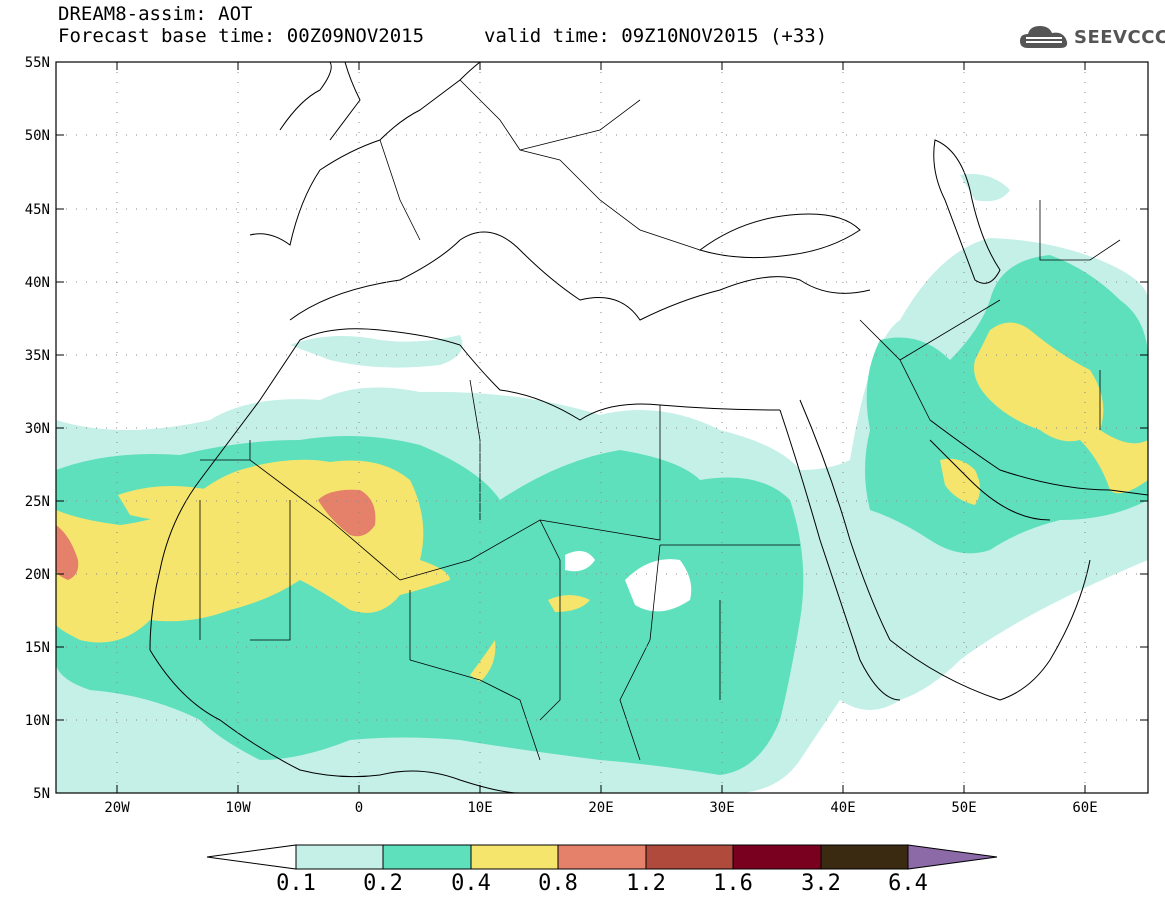 This screenshot has width=1165, height=905. I want to click on colorbar-under-arrow, so click(251, 857).